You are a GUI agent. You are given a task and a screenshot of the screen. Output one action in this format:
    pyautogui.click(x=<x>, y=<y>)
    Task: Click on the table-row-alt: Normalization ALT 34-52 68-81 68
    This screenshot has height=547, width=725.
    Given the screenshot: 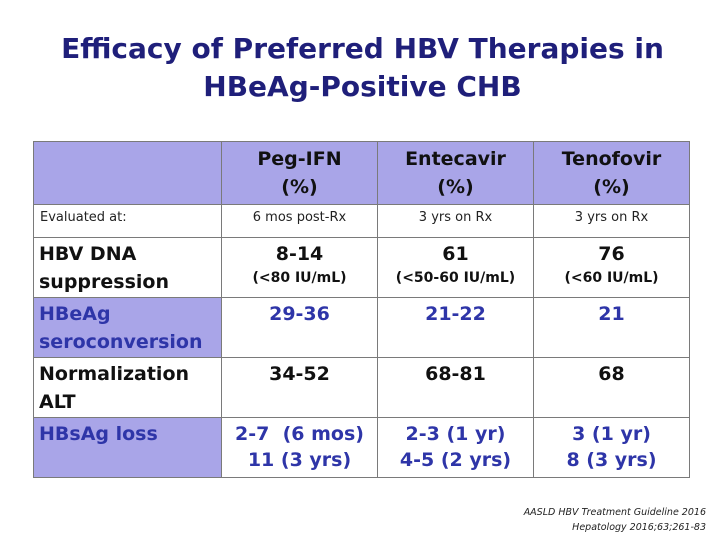 What is the action you would take?
    pyautogui.click(x=361, y=387)
    